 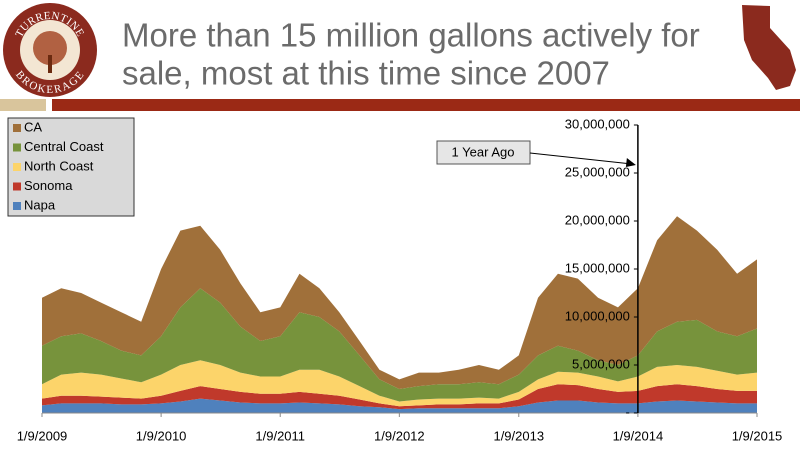 I want to click on y-tick-label: 5,000,000, so click(x=601, y=363).